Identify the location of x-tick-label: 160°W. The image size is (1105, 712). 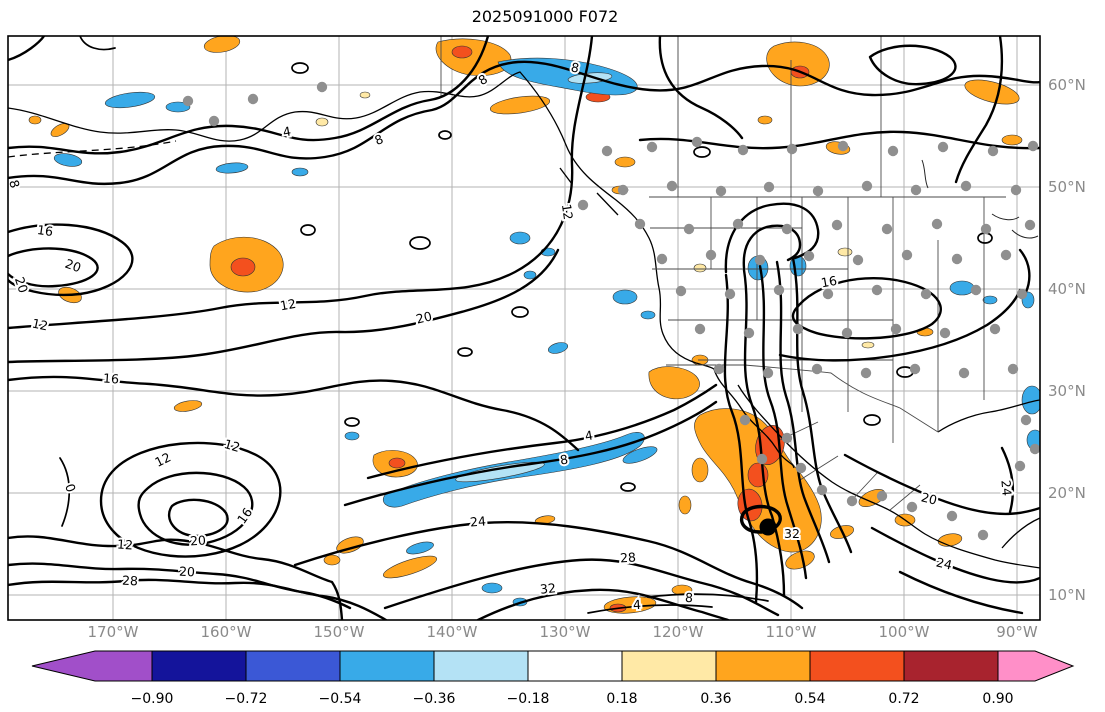
(226, 632).